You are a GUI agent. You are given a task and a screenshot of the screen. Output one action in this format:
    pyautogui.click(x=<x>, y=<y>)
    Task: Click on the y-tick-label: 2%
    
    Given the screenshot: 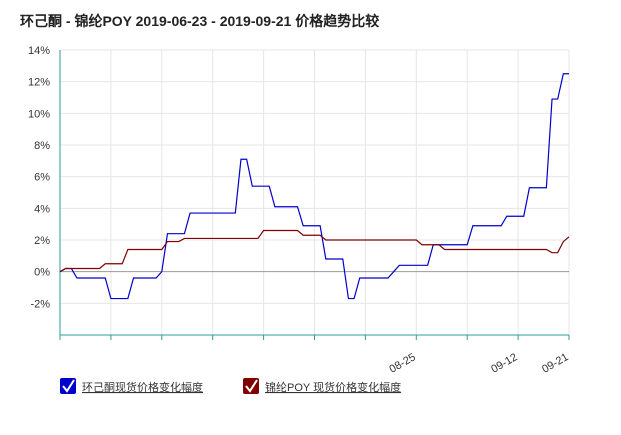 What is the action you would take?
    pyautogui.click(x=42, y=241)
    